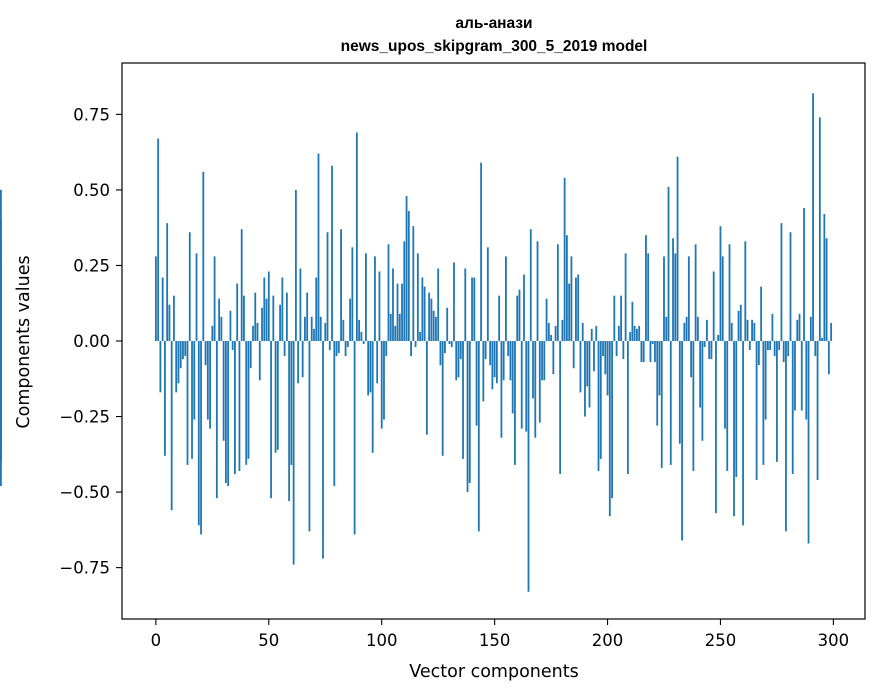 This screenshot has height=696, width=880. Describe the element at coordinates (493, 672) in the screenshot. I see `x-axis-label: Vector components` at that location.